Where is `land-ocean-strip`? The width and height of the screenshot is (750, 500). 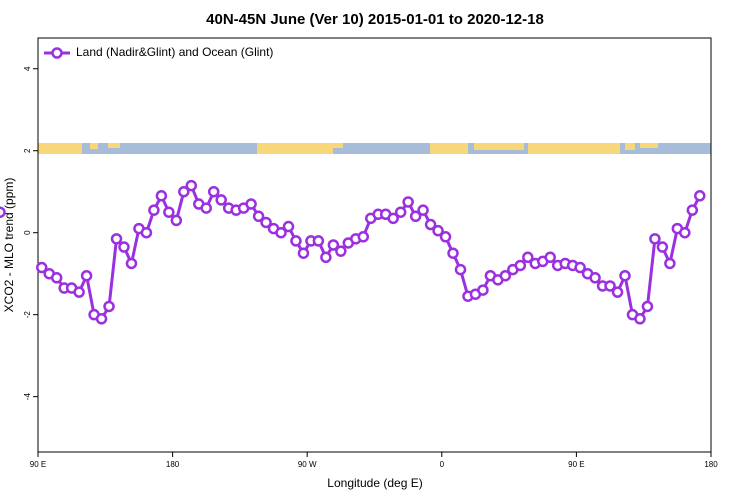
land-ocean-strip is located at coordinates (374, 148).